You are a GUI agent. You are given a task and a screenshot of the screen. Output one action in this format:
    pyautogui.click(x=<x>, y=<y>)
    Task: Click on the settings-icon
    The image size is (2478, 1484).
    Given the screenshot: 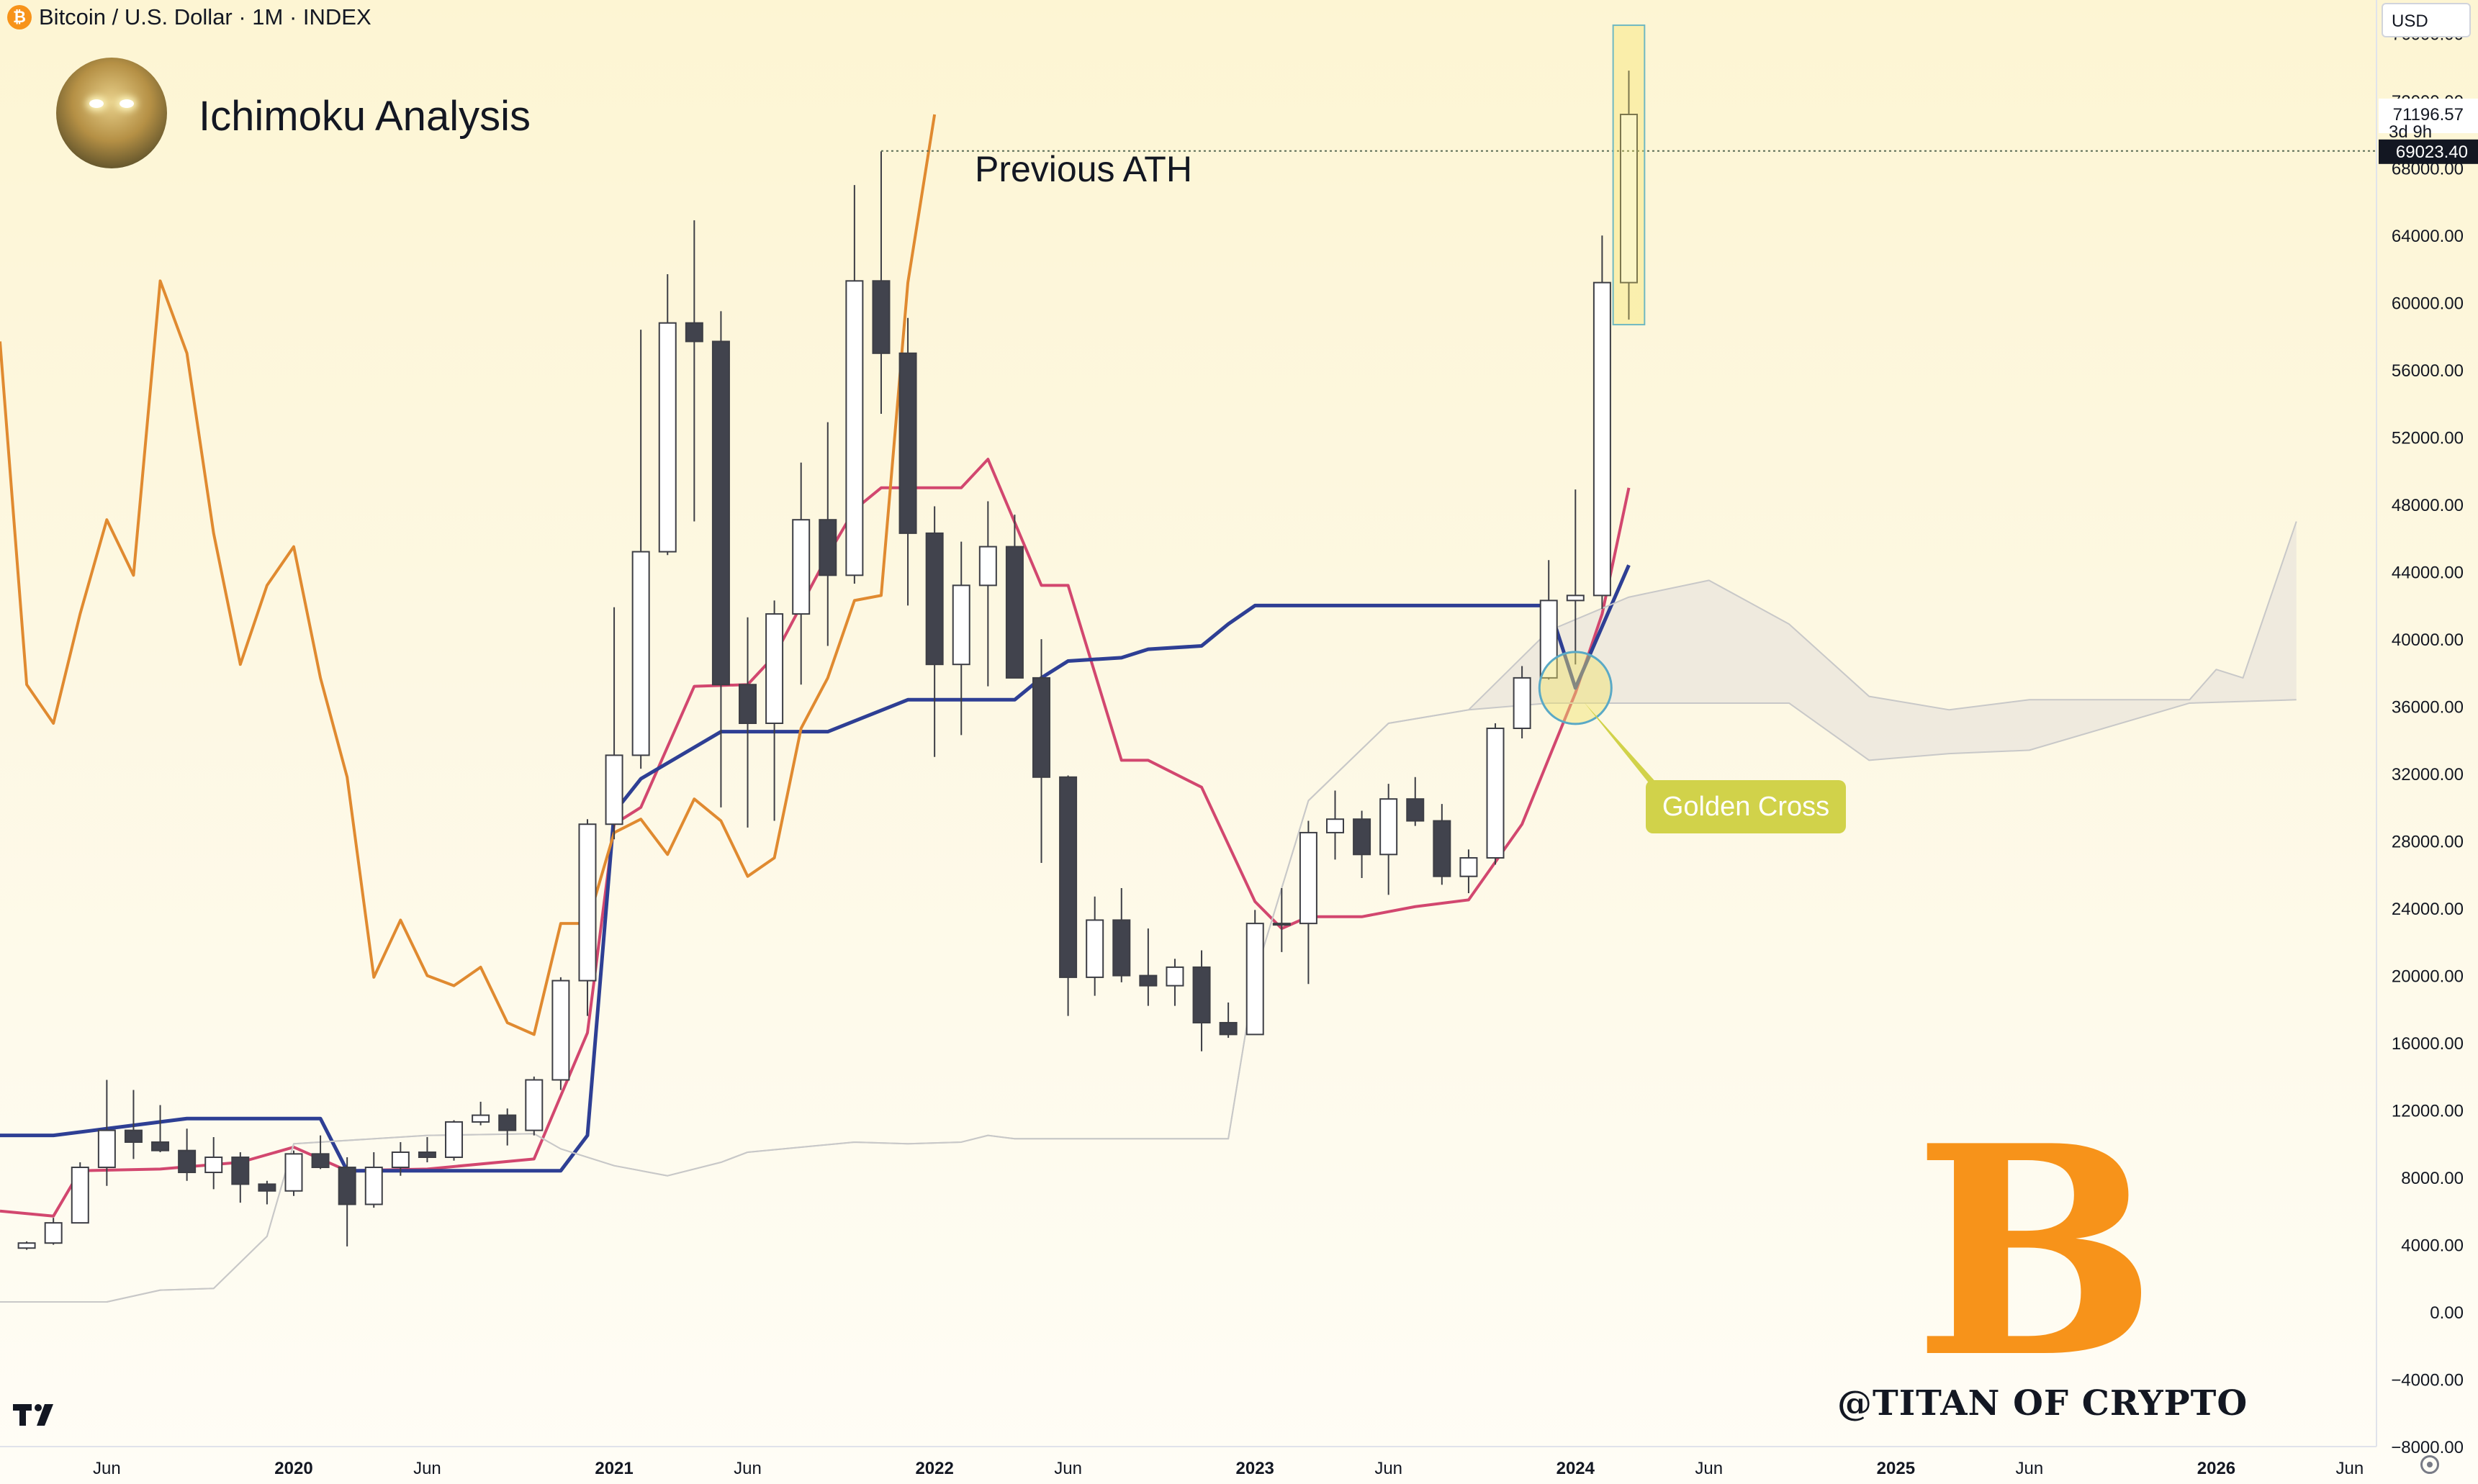 What is the action you would take?
    pyautogui.click(x=2429, y=1464)
    